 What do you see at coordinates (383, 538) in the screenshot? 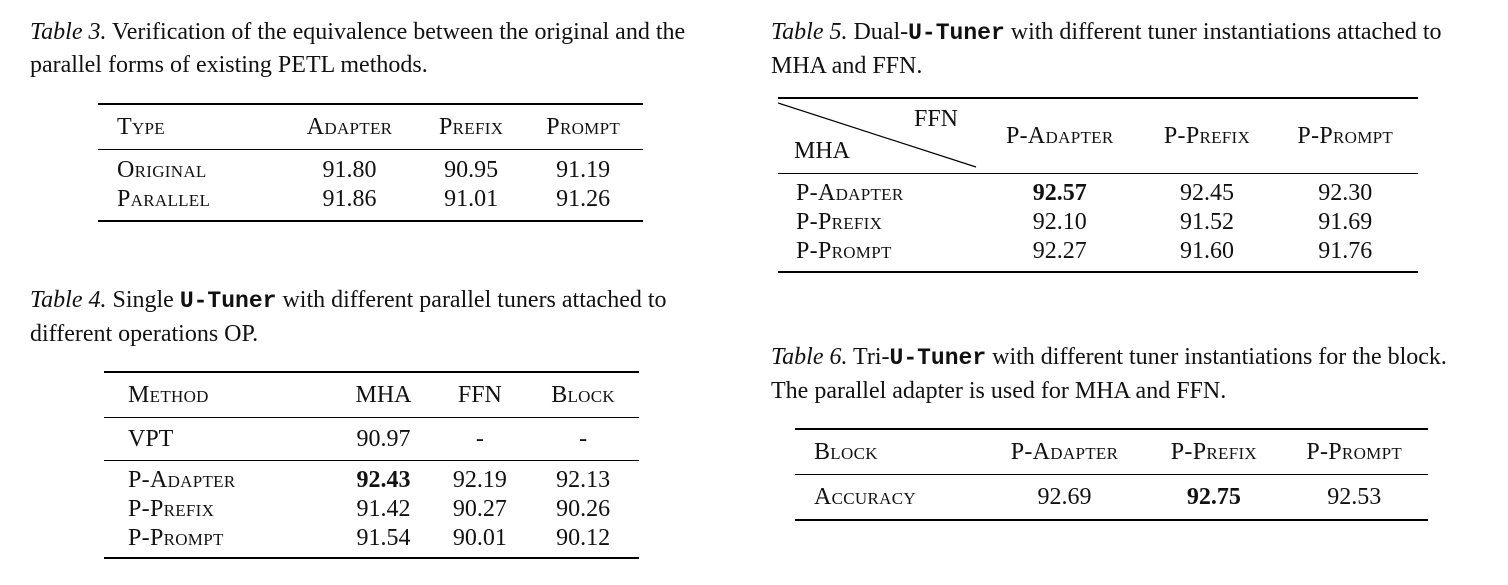
I see `cell: 91.54` at bounding box center [383, 538].